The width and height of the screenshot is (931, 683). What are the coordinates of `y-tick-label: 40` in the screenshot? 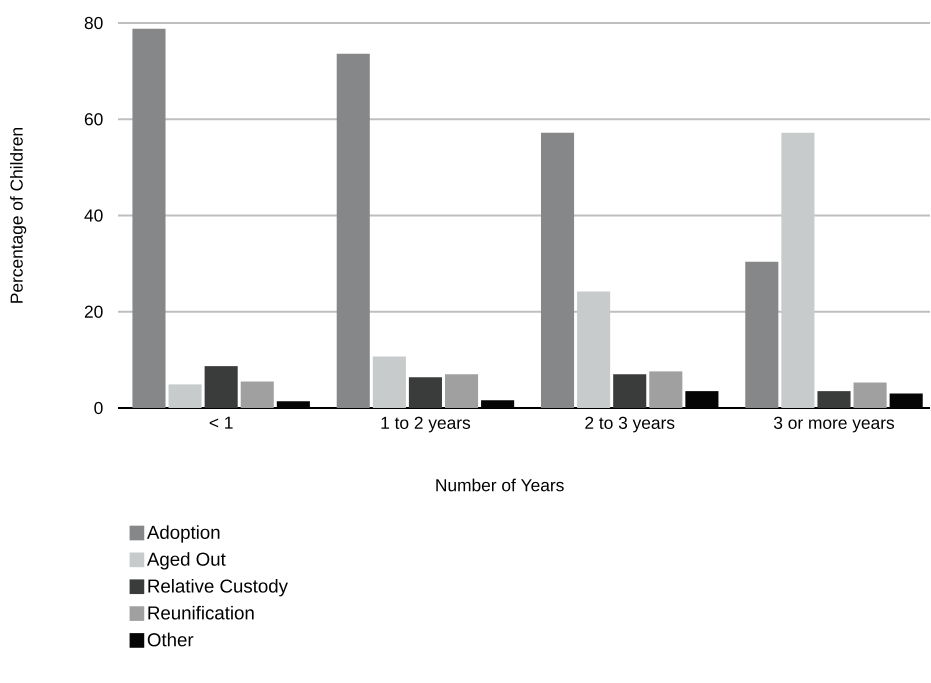 It's located at (93, 215).